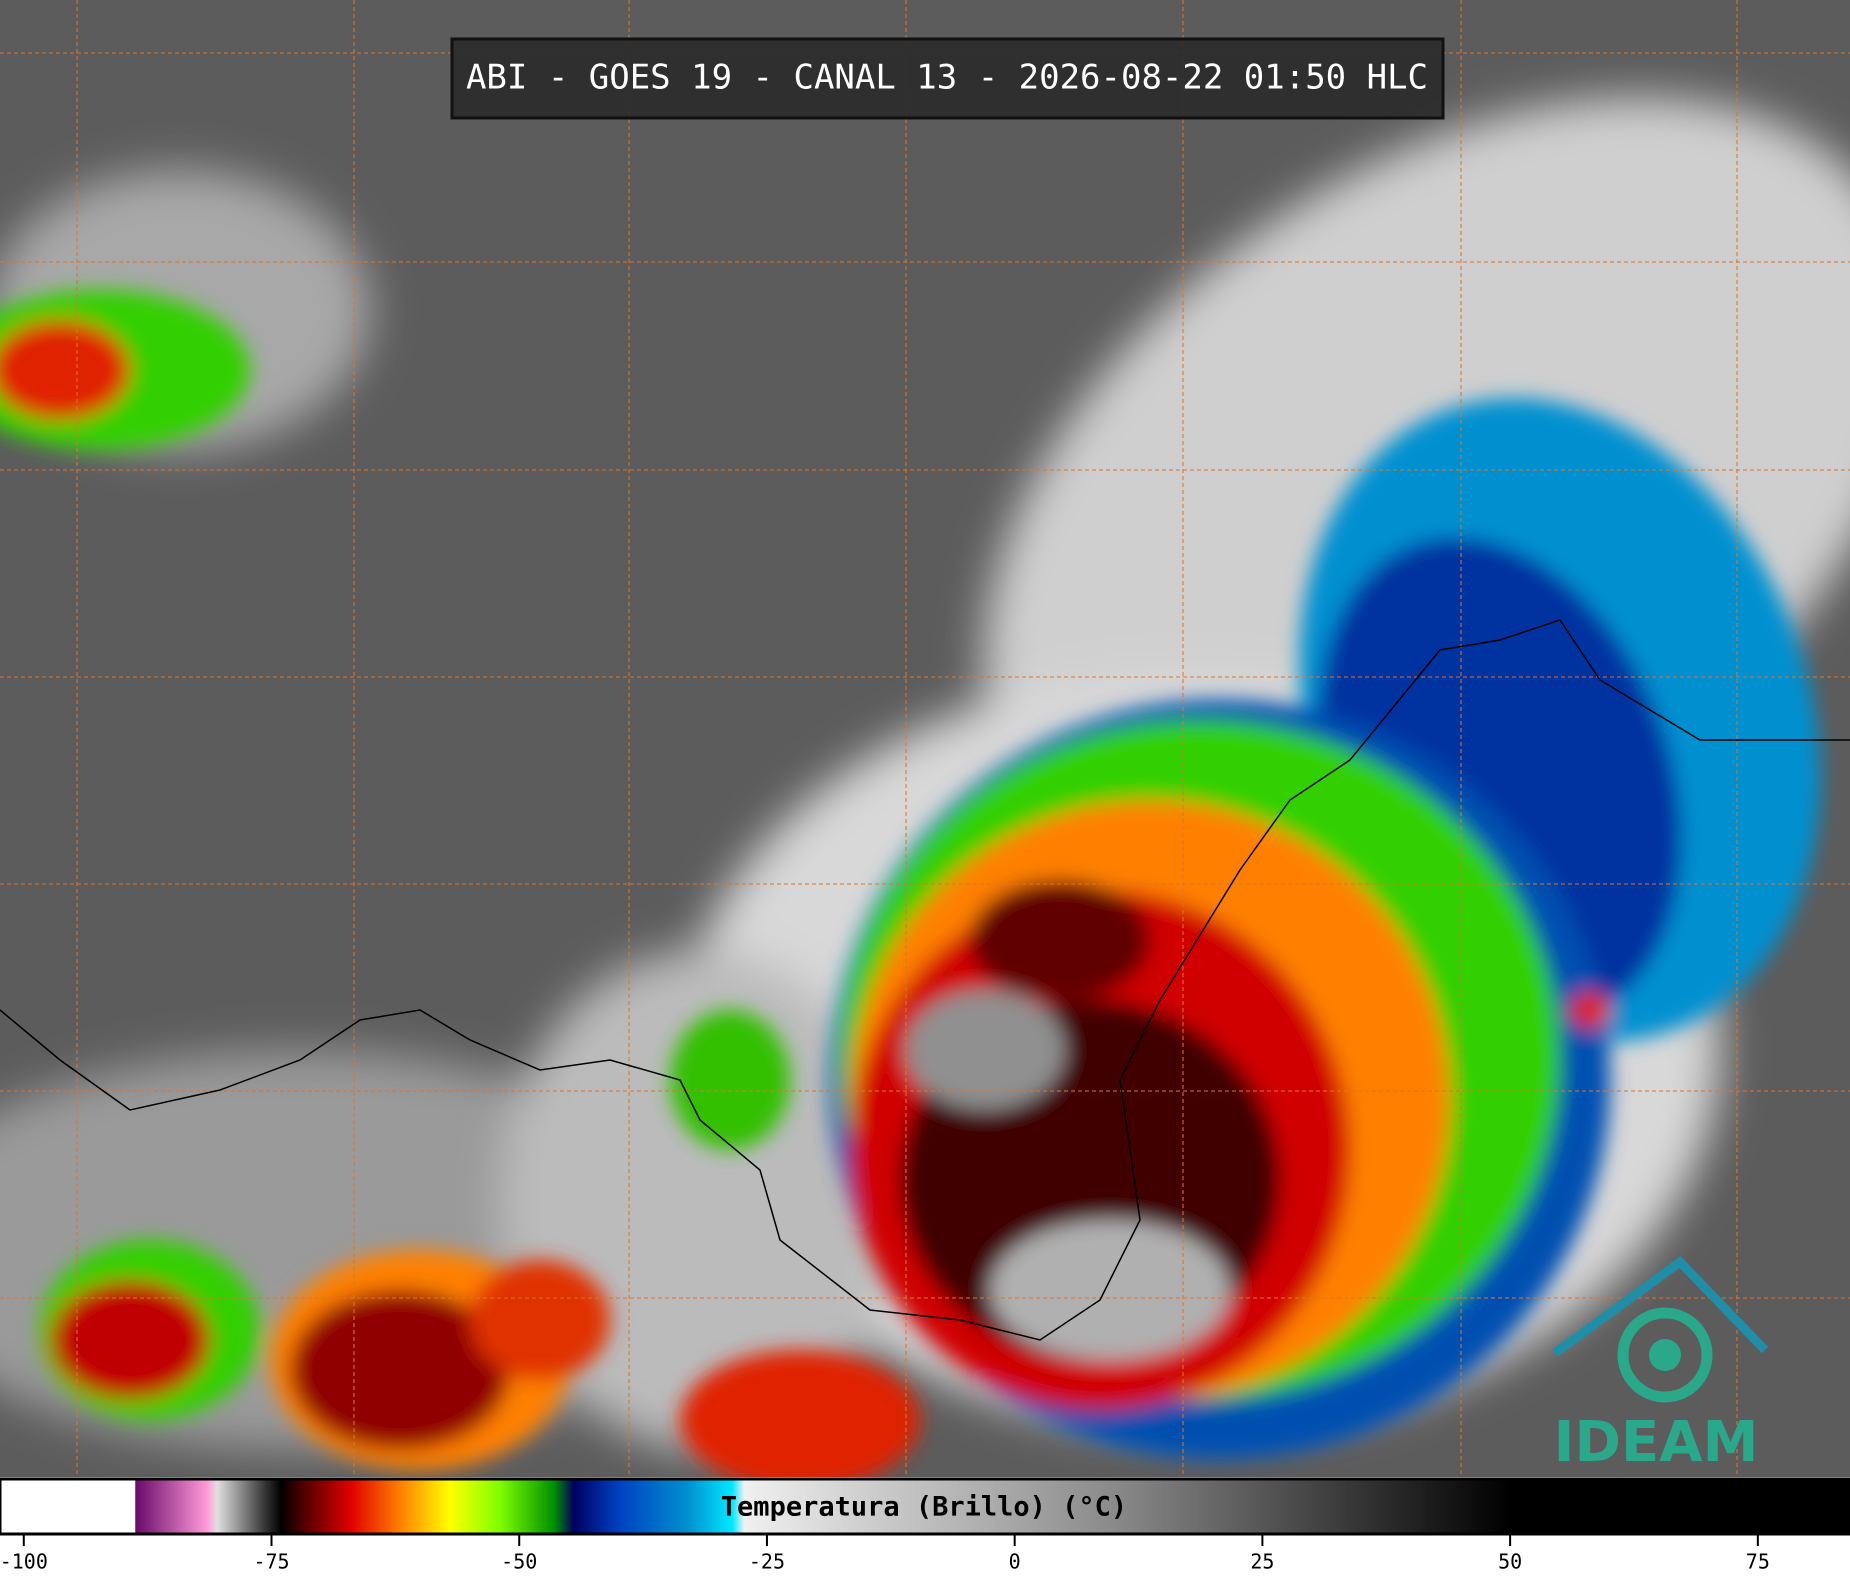 This screenshot has width=1850, height=1577. What do you see at coordinates (1660, 1365) in the screenshot?
I see `logo: IDEAM` at bounding box center [1660, 1365].